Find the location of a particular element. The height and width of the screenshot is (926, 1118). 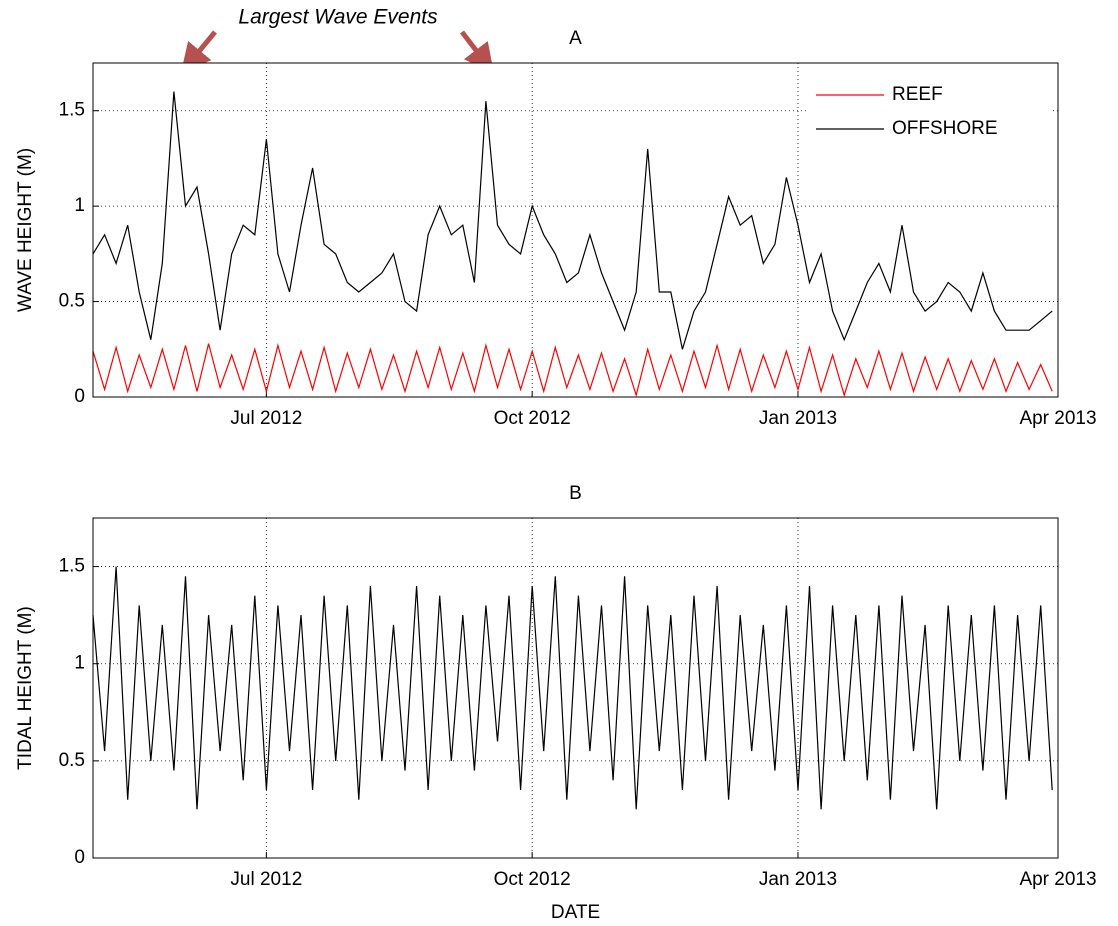

data-line is located at coordinates (572, 370).